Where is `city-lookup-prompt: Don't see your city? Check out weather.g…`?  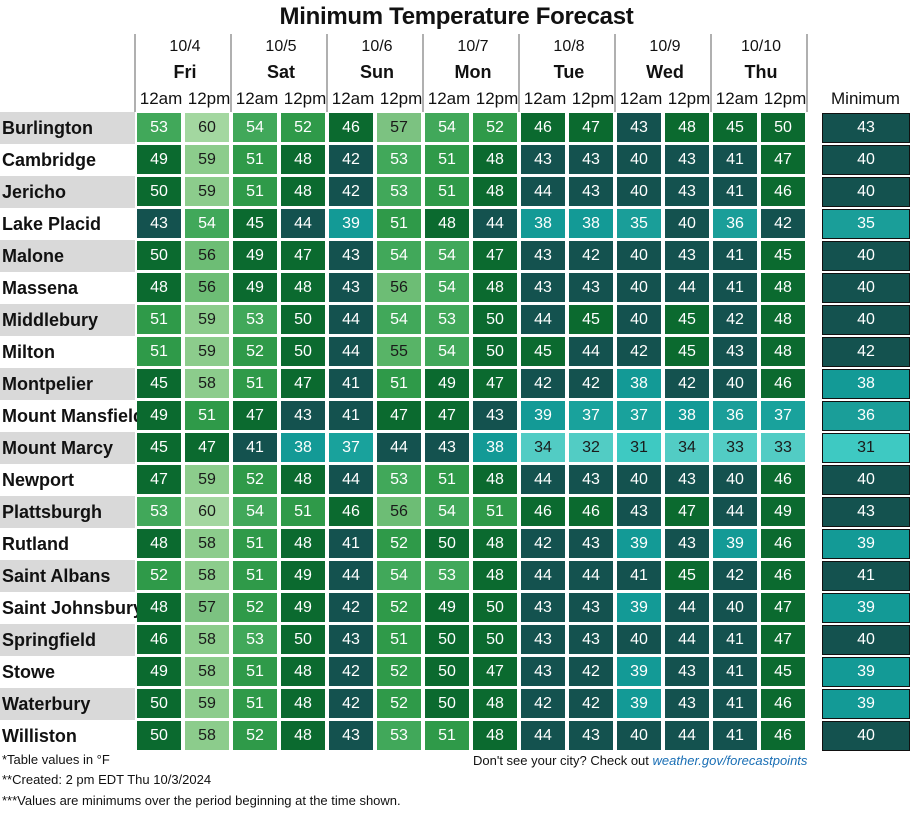 city-lookup-prompt: Don't see your city? Check out weather.g… is located at coordinates (640, 760).